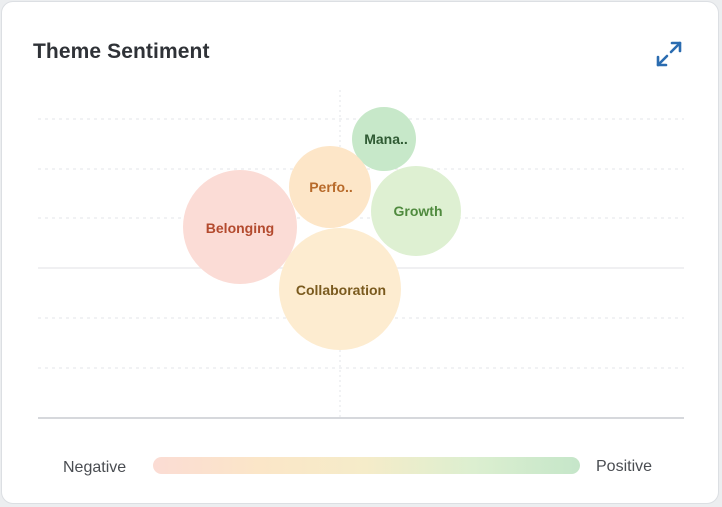 This screenshot has width=722, height=507. What do you see at coordinates (624, 466) in the screenshot?
I see `legend-positive-label: Positive` at bounding box center [624, 466].